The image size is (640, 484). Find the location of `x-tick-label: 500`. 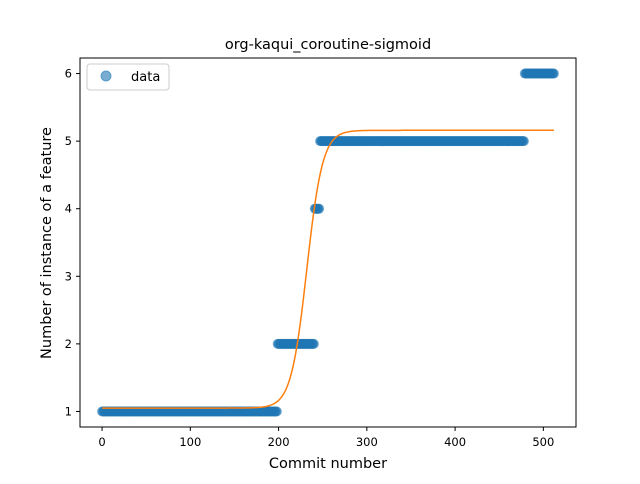

x-tick-label: 500 is located at coordinates (543, 442).